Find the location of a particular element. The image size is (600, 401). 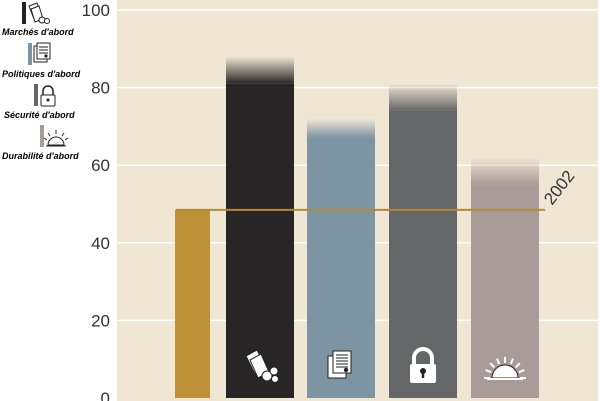

y-tick-label-100: 100 is located at coordinates (96, 10).